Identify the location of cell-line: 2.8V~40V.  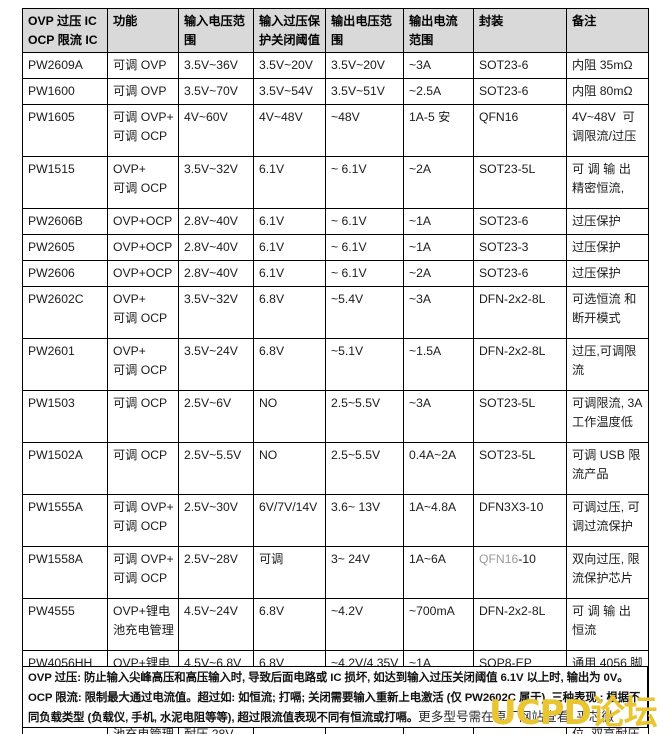
(211, 220).